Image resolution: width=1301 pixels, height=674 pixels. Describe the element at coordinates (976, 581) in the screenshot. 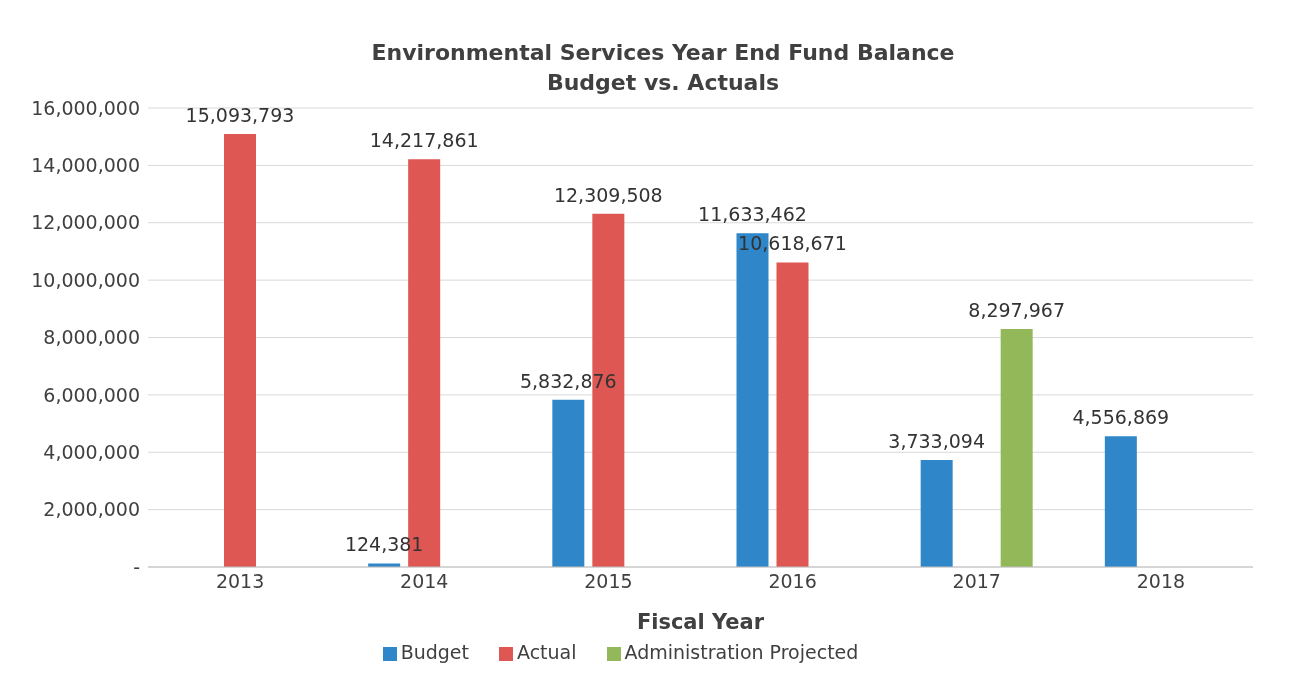

I see `x-tick-label: 2017` at that location.